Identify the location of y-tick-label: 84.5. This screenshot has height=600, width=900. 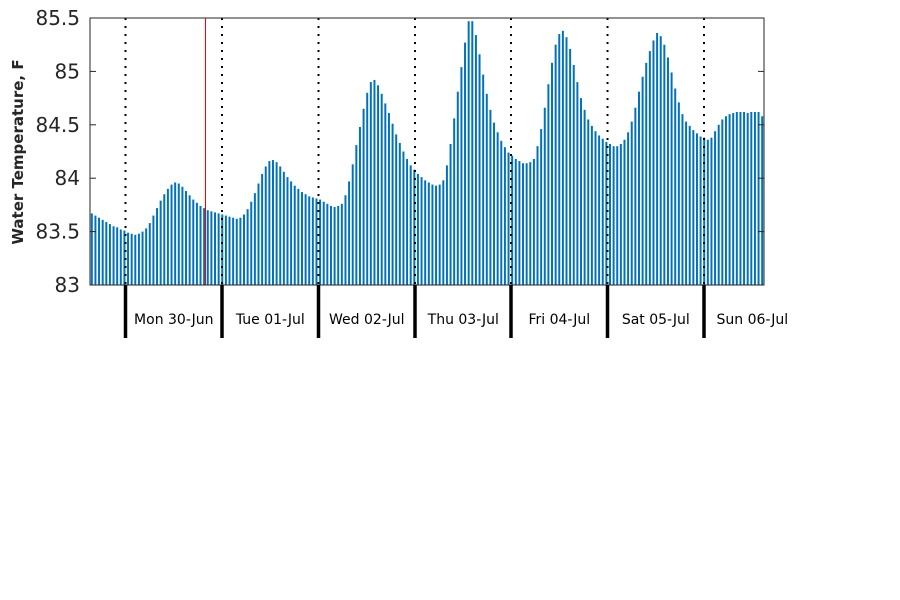
(57, 125).